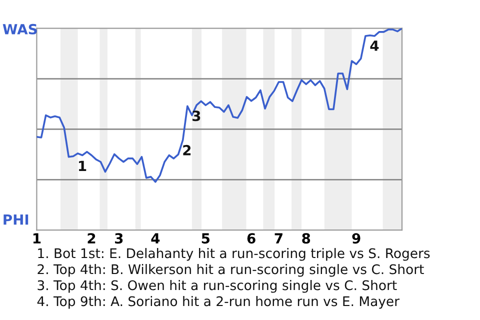 The image size is (480, 320). I want to click on annotation: 1, so click(82, 165).